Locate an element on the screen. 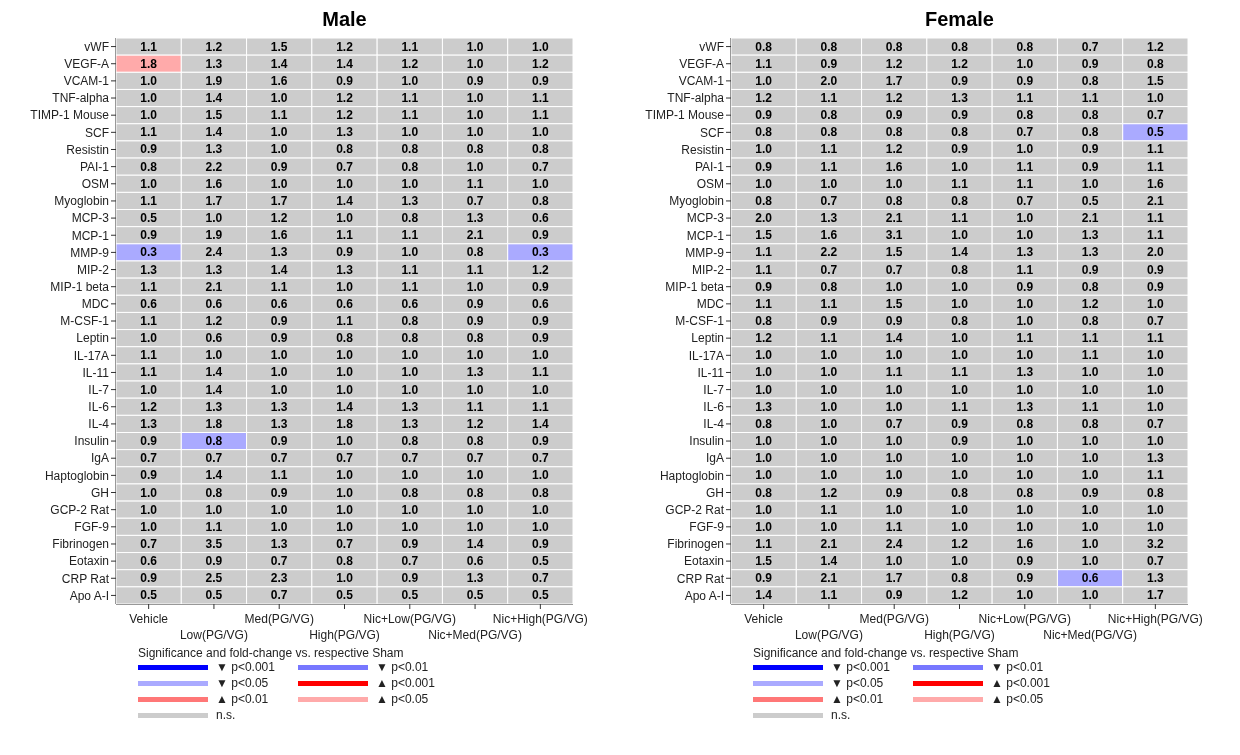  y-tick-label: MMP-9 is located at coordinates (705, 252).